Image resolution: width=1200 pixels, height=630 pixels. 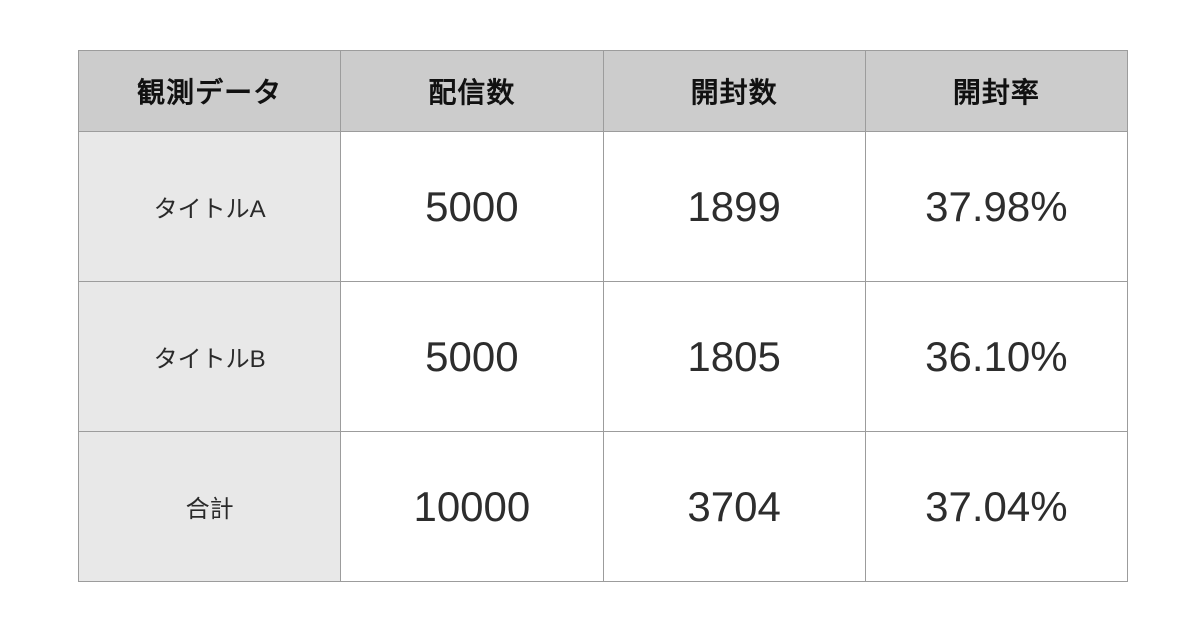 I want to click on table-cell-total-open-rate: 37.04%, so click(x=996, y=506).